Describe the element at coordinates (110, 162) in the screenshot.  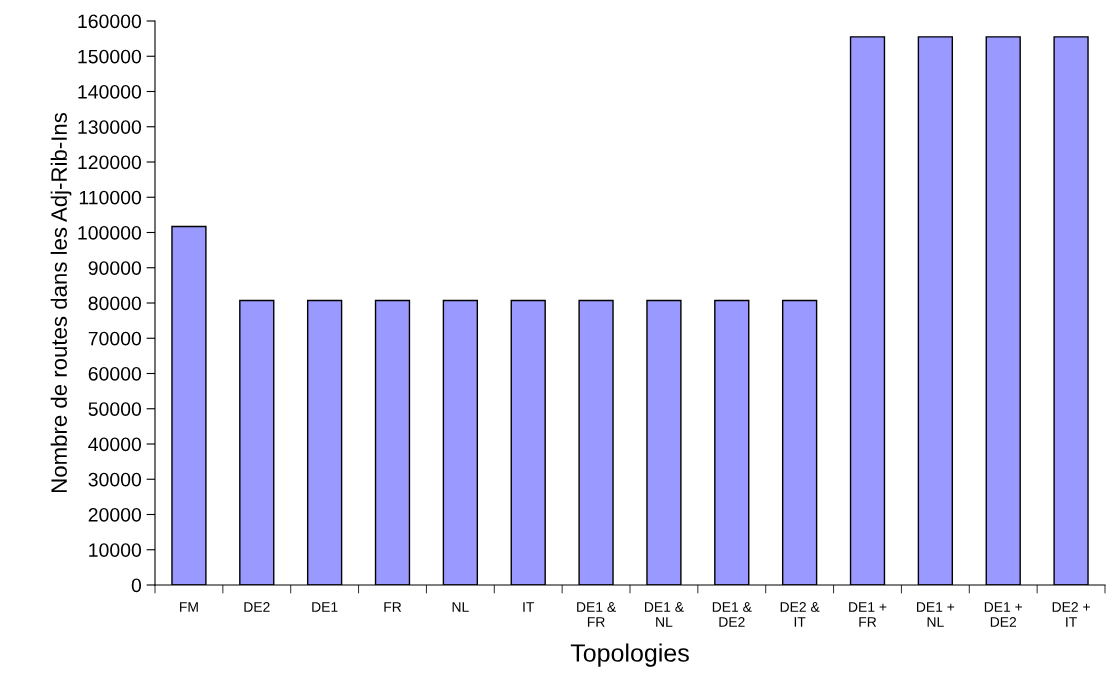
I see `y-tick-label: 120000` at that location.